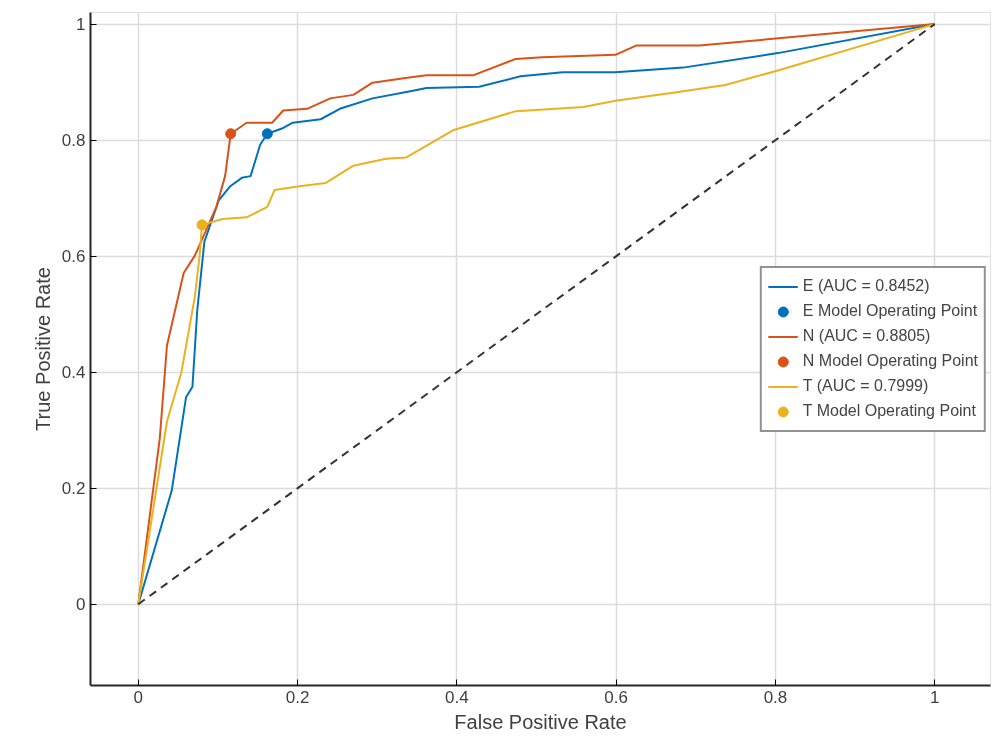 This screenshot has height=747, width=1002. Describe the element at coordinates (73, 373) in the screenshot. I see `y-tick-label: 0.4` at that location.